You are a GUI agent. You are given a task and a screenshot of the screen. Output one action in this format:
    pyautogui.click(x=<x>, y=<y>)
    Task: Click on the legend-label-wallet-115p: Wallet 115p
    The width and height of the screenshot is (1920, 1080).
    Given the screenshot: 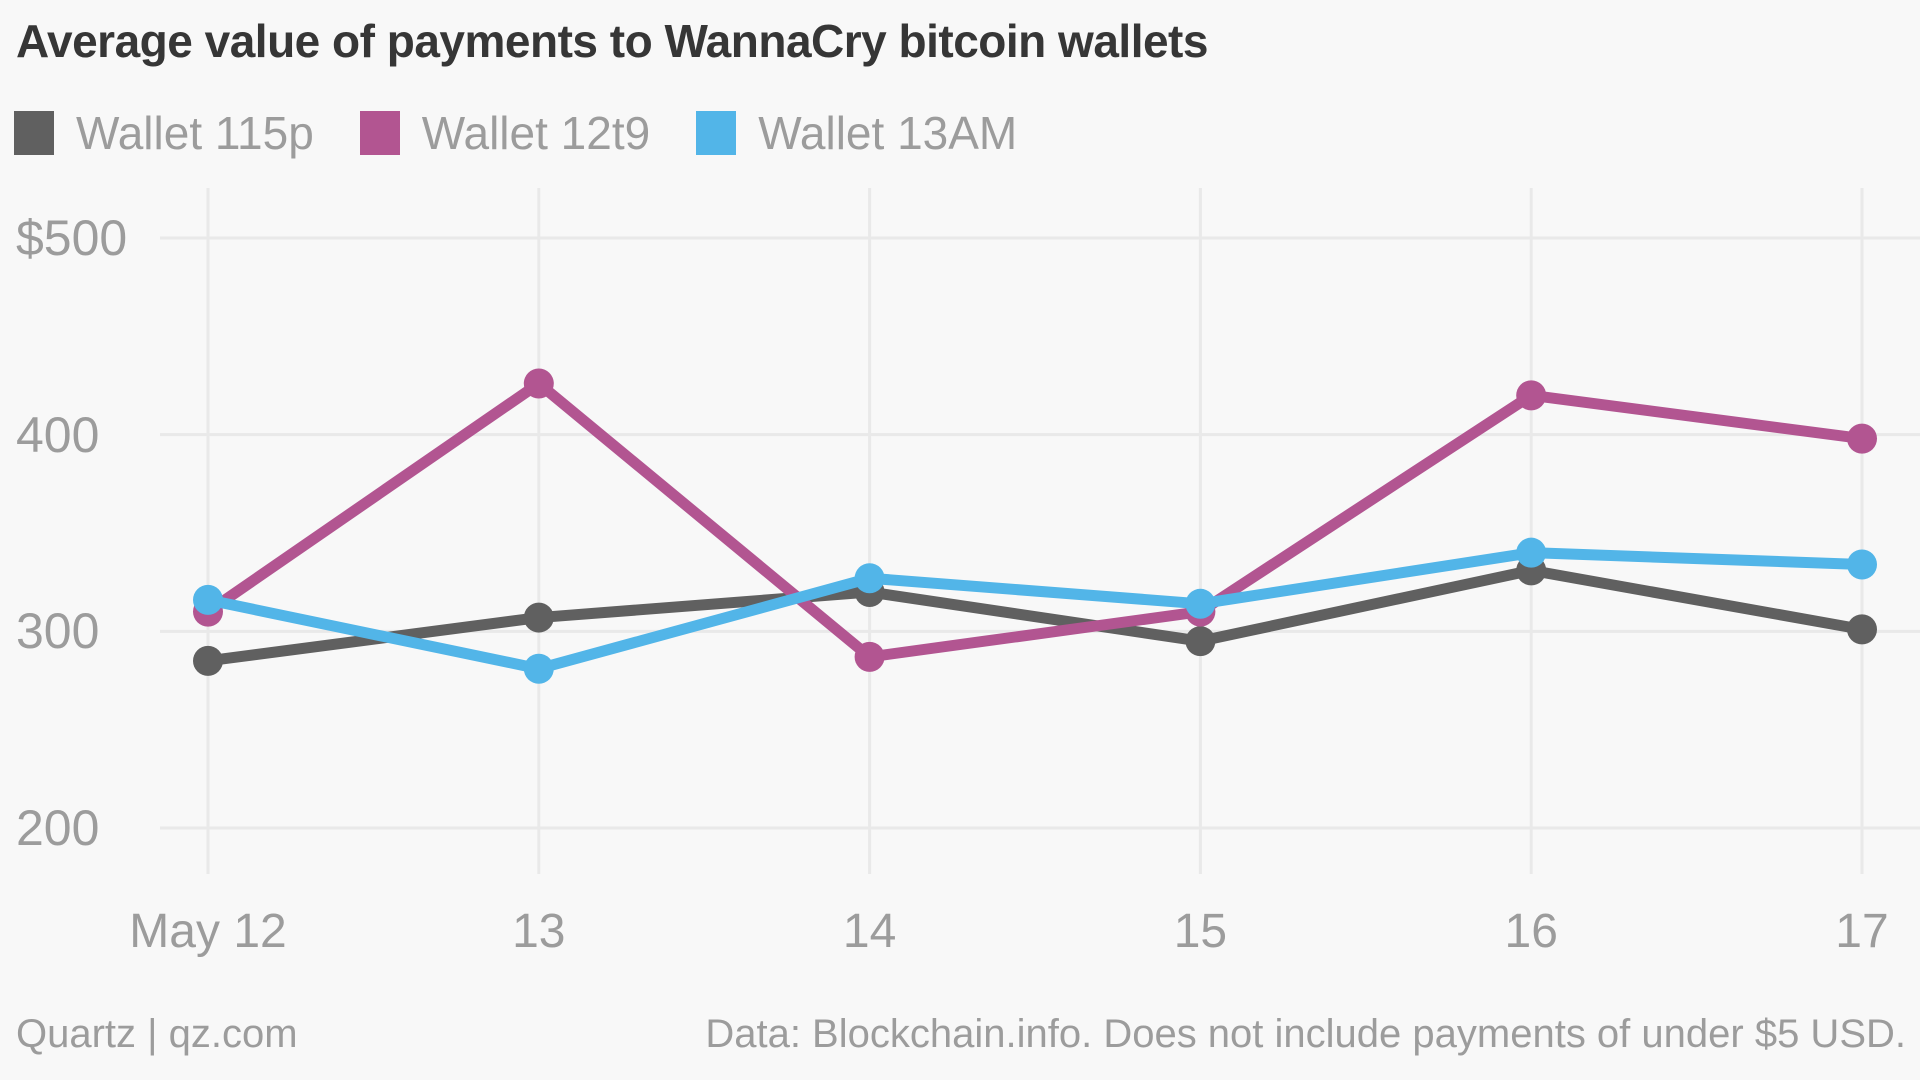 What is the action you would take?
    pyautogui.click(x=195, y=133)
    